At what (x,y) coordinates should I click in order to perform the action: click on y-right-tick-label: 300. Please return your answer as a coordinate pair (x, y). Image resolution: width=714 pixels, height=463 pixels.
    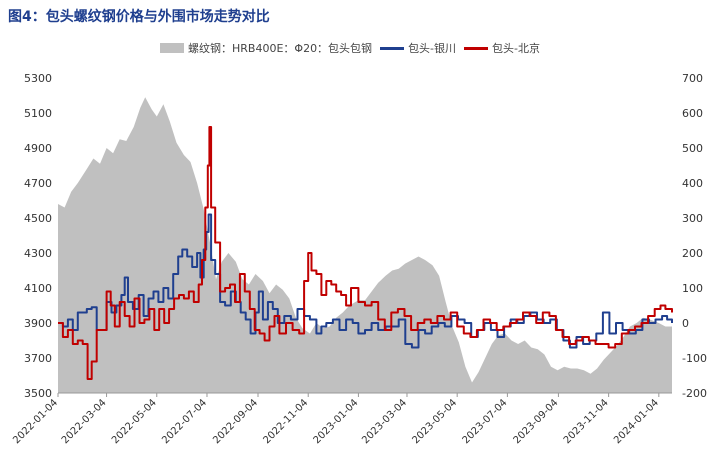
    Looking at the image, I should click on (692, 218).